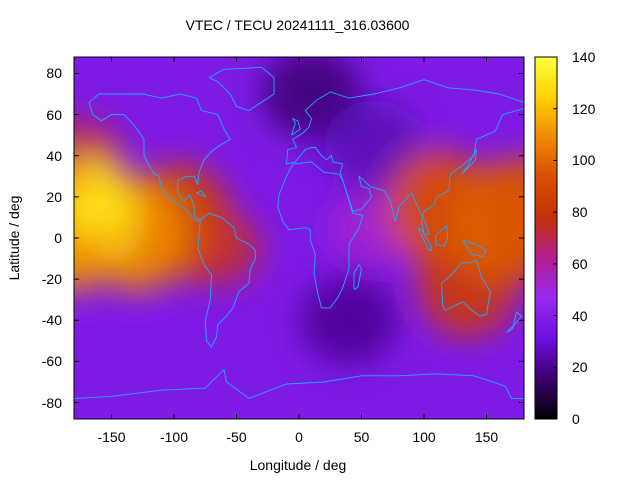 Image resolution: width=640 pixels, height=480 pixels. Describe the element at coordinates (580, 315) in the screenshot. I see `colorbar-tick-label: 40` at that location.